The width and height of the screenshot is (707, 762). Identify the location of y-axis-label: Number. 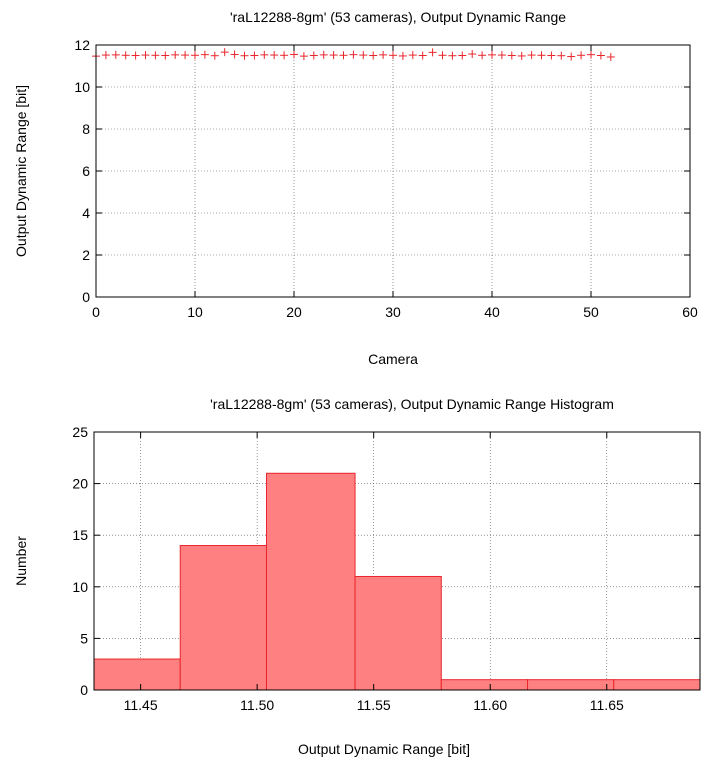
(21, 561).